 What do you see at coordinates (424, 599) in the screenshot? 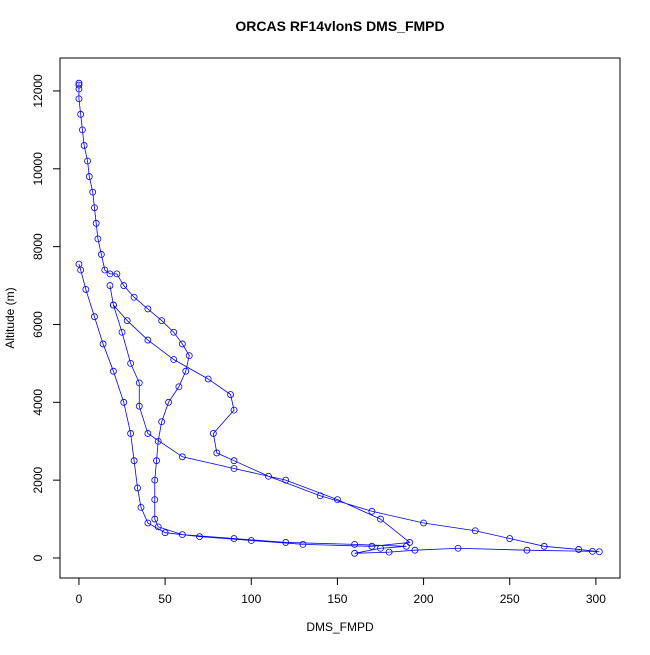
I see `x-tick-label: 200` at bounding box center [424, 599].